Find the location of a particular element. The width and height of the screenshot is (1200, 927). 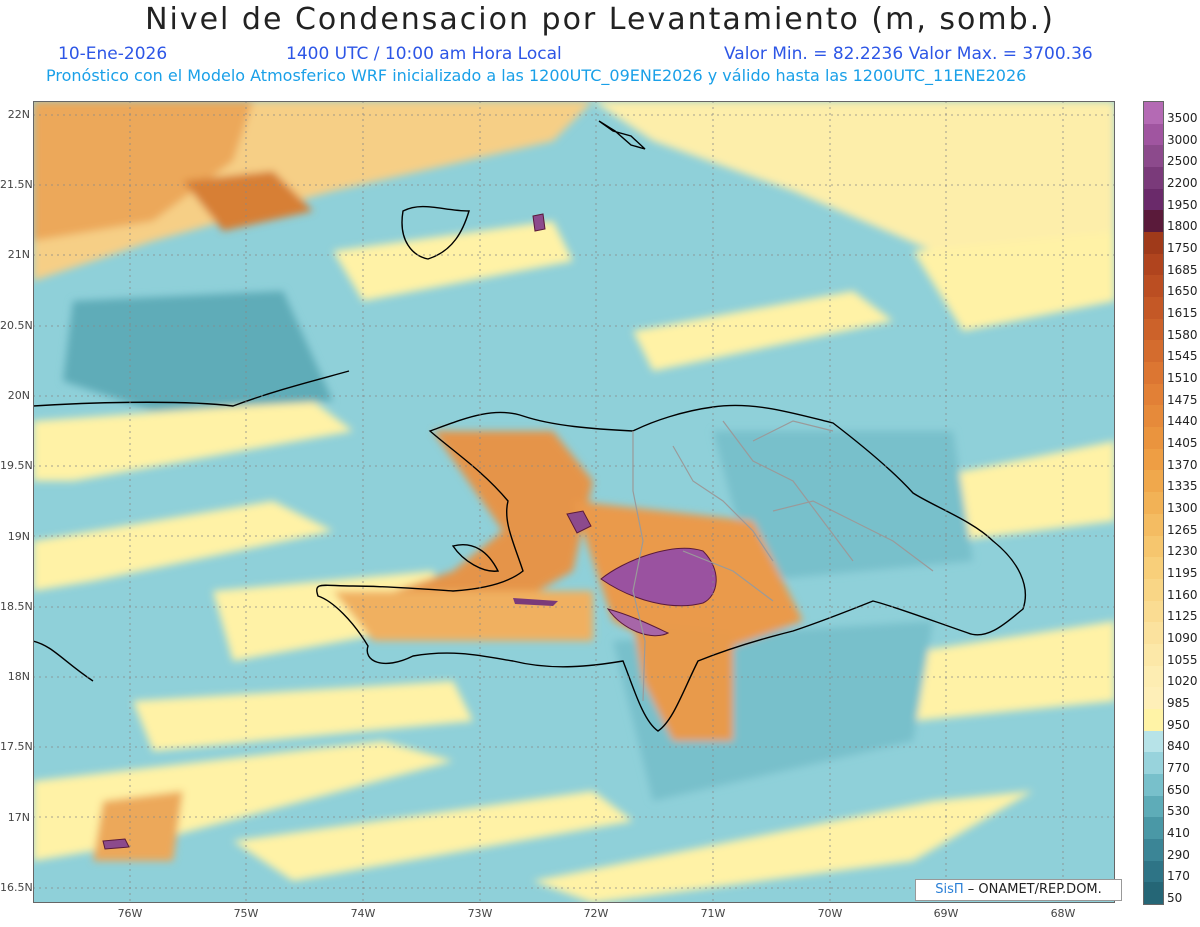

legend-label: 50 is located at coordinates (1175, 898).